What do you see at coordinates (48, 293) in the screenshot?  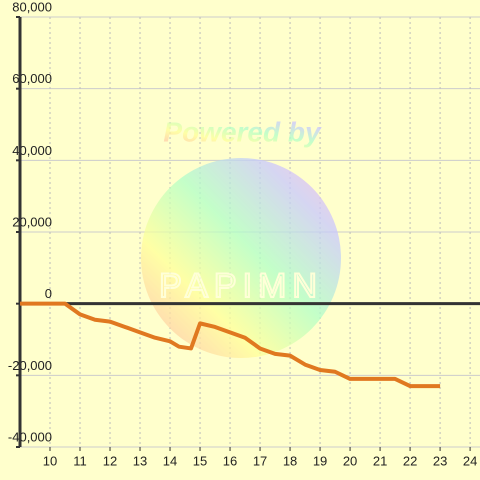 I see `y-tick-label: 0` at bounding box center [48, 293].